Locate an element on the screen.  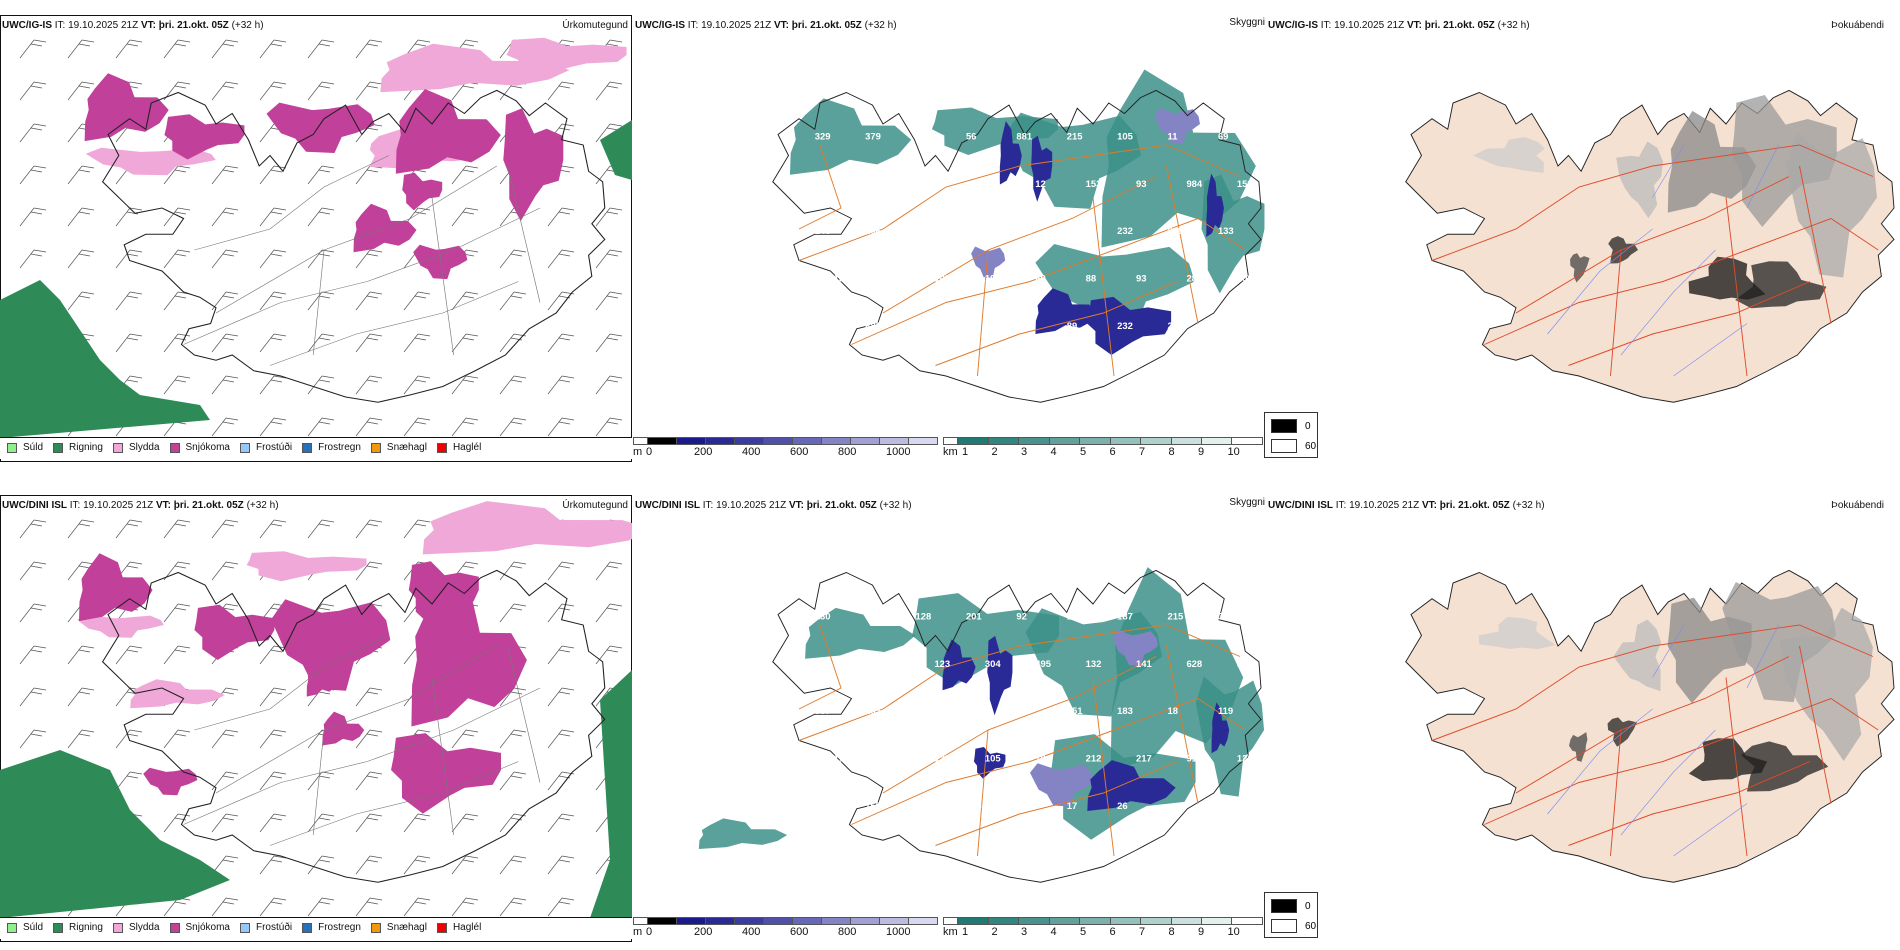
legend-item: Snjókoma is located at coordinates (199, 927).